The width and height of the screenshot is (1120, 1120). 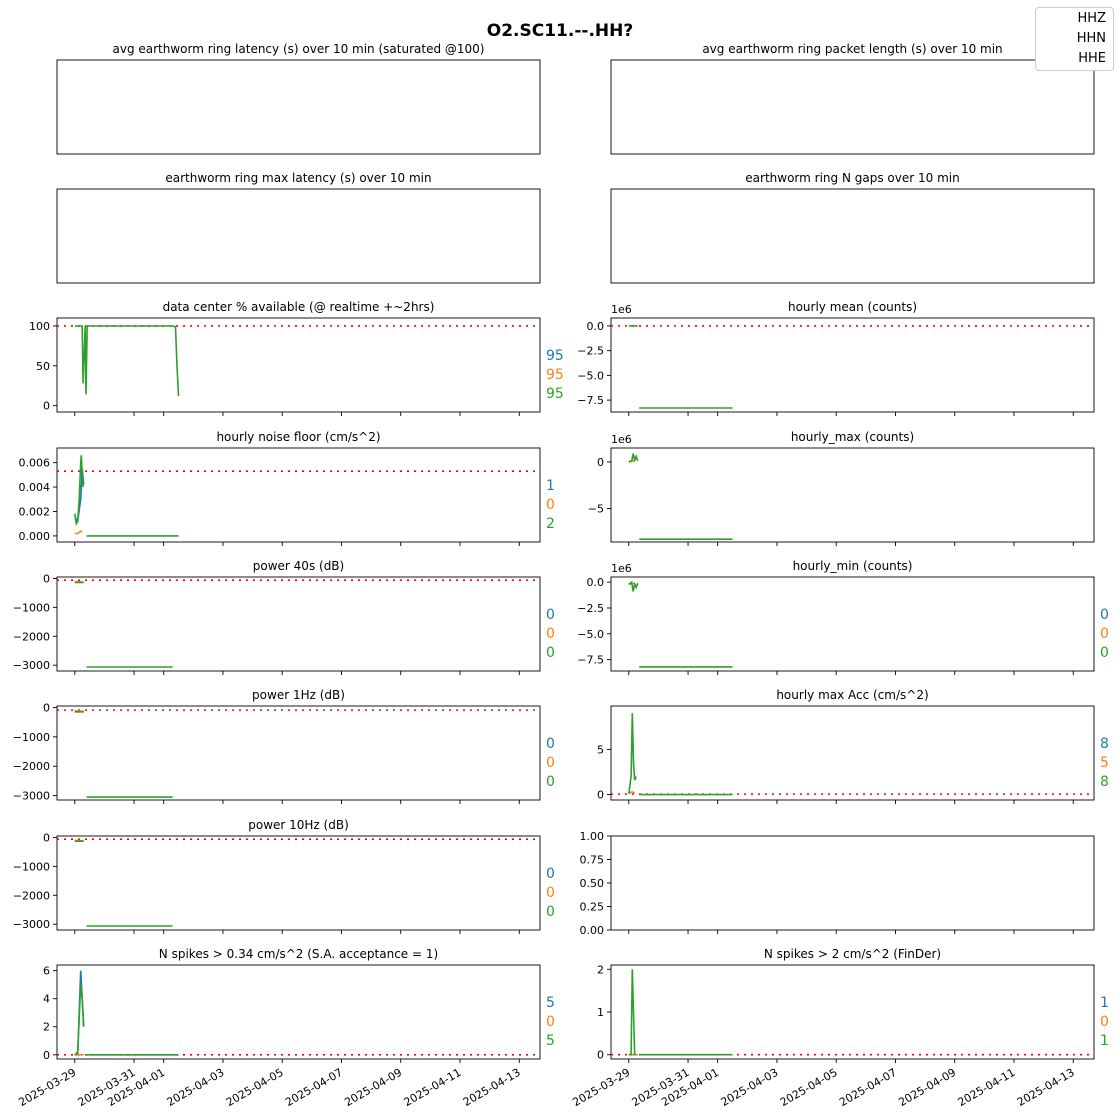 I want to click on right-value-hhz: 95, so click(x=555, y=356).